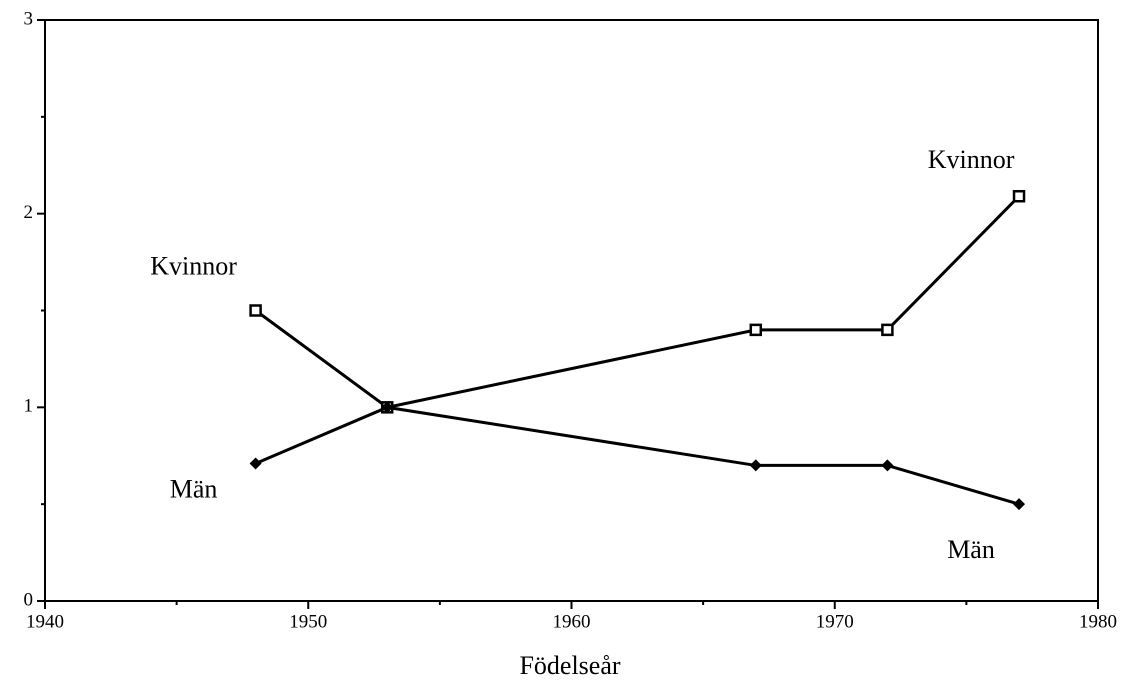 The image size is (1128, 689). What do you see at coordinates (835, 621) in the screenshot?
I see `x-tick-label: 1970` at bounding box center [835, 621].